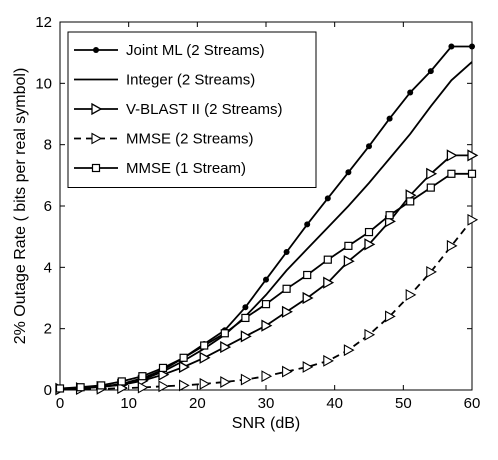 This screenshot has height=460, width=498. What do you see at coordinates (472, 403) in the screenshot?
I see `x-tick-label: 60` at bounding box center [472, 403].